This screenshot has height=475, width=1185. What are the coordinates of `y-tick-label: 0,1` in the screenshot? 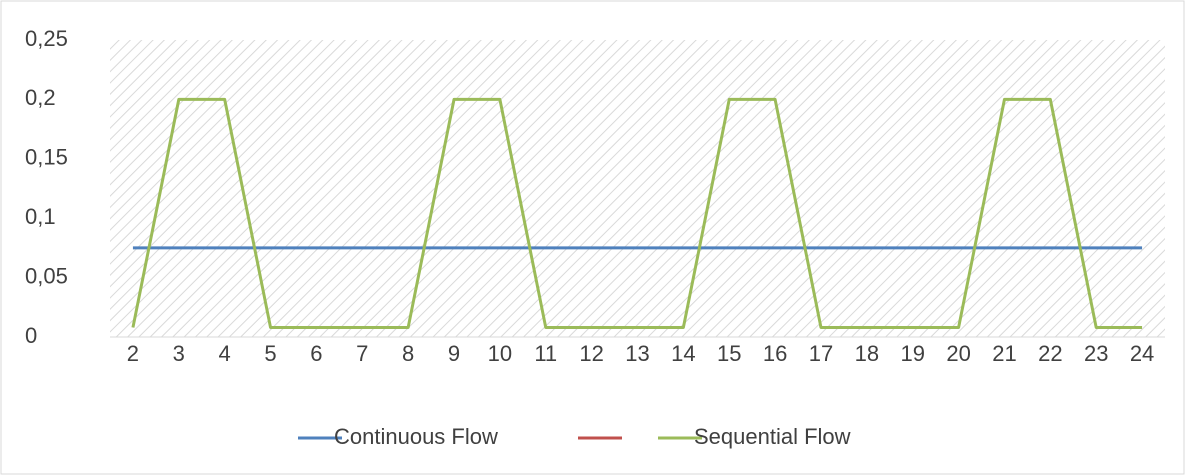 It's located at (40, 216).